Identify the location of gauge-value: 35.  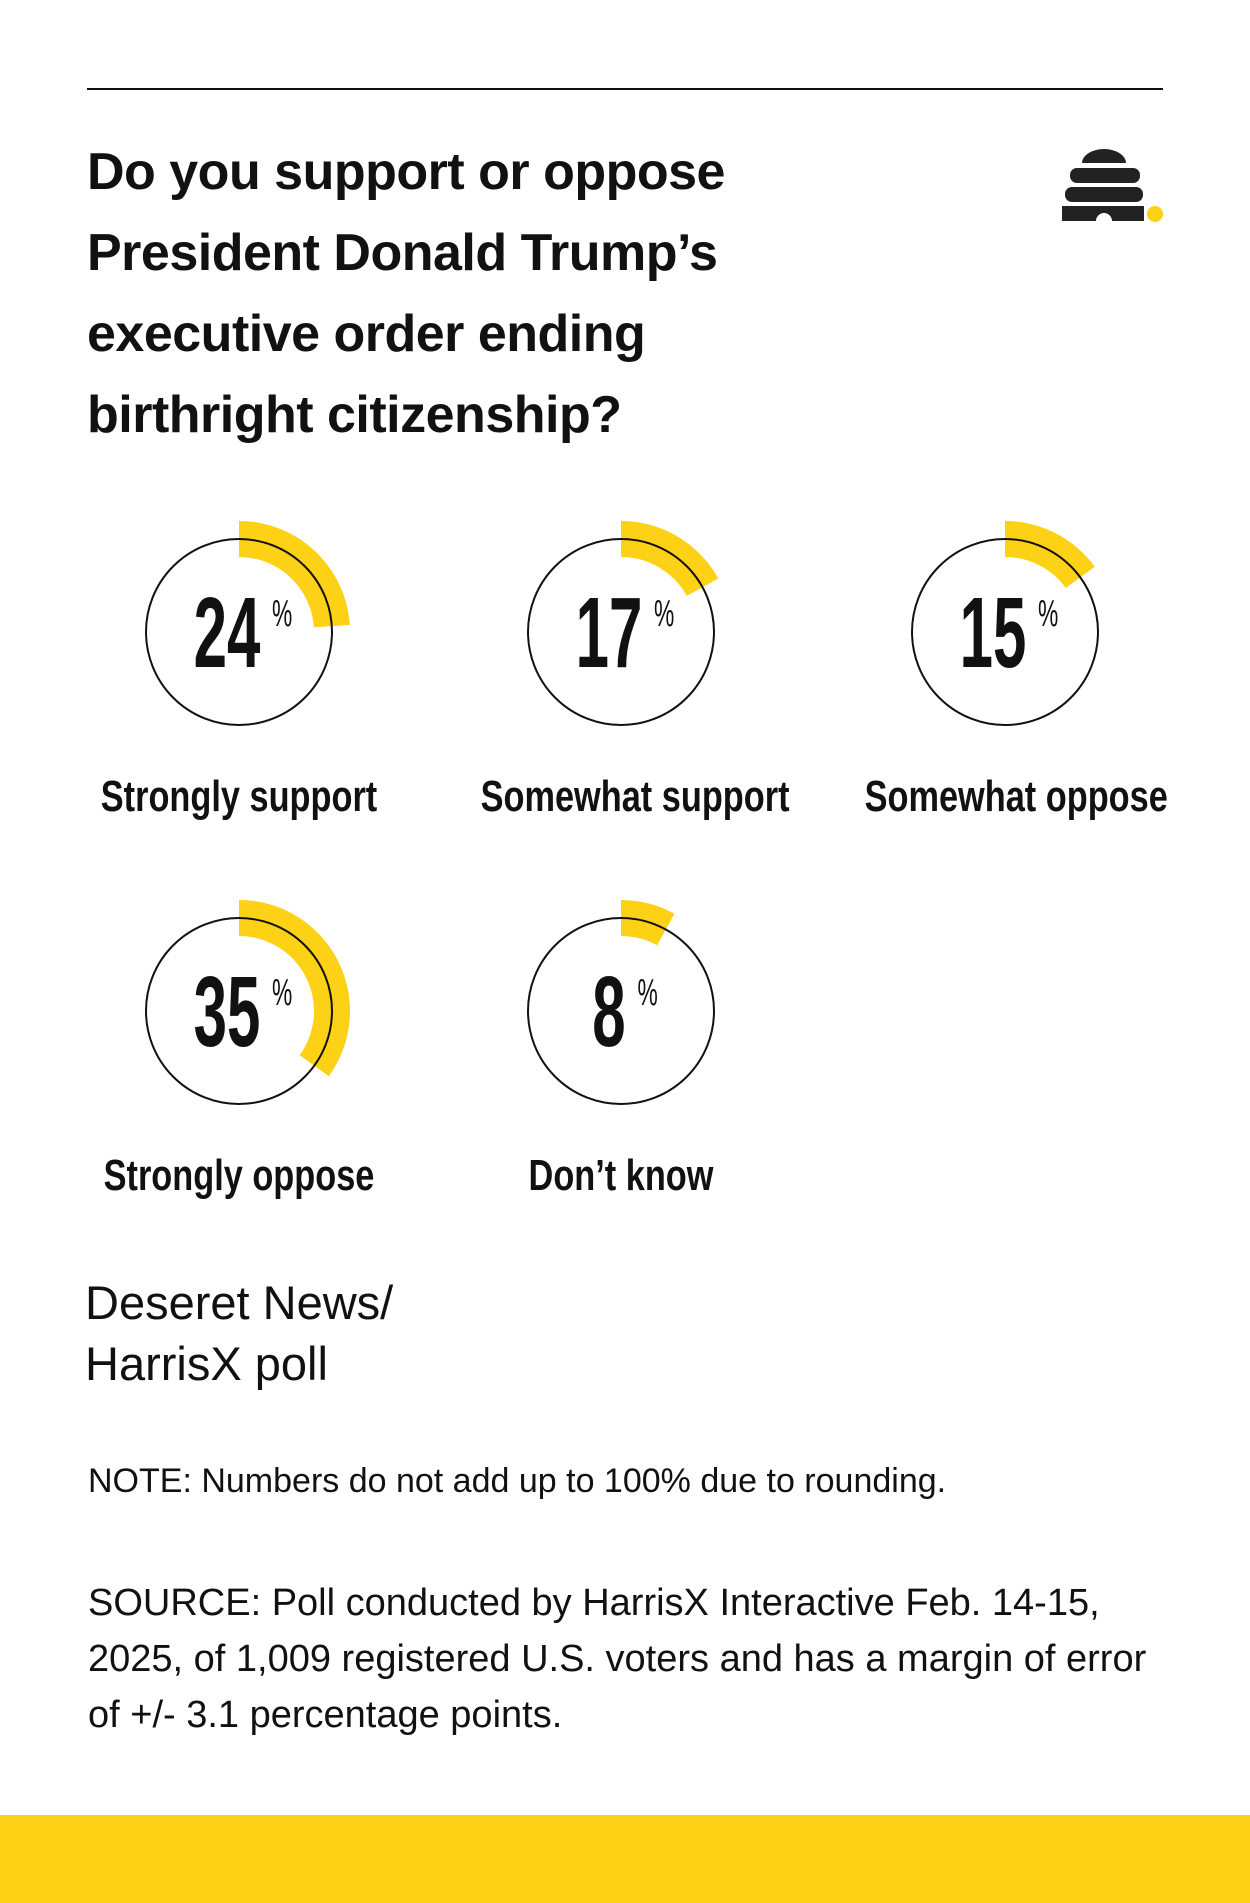
(227, 1012).